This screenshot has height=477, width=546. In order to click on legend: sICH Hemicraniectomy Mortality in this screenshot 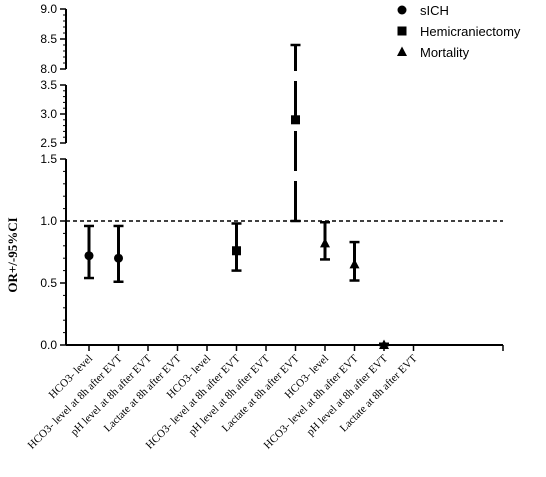, I will do `click(459, 31)`.